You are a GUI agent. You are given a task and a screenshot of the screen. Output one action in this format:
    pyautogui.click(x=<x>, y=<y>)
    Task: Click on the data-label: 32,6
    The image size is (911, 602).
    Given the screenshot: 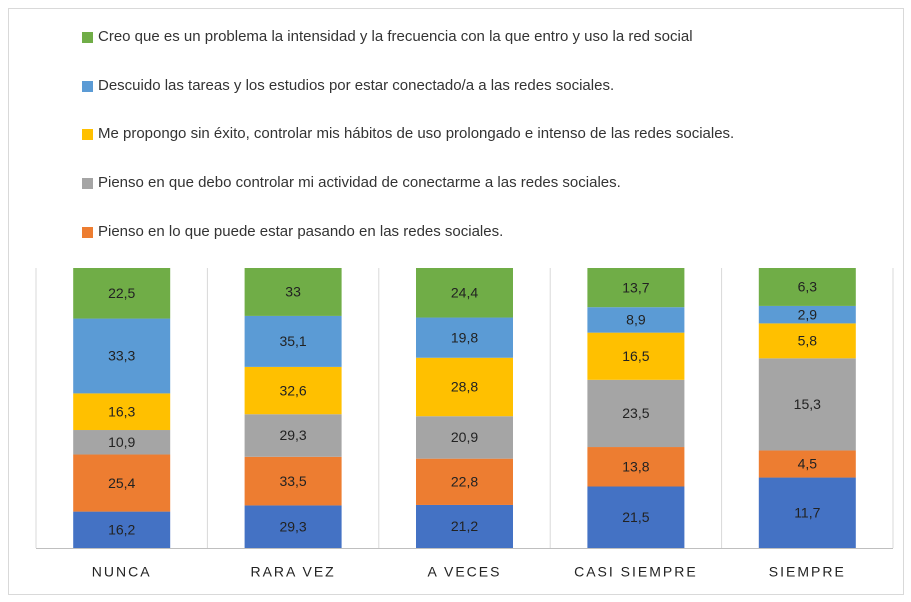 What is the action you would take?
    pyautogui.click(x=292, y=390)
    